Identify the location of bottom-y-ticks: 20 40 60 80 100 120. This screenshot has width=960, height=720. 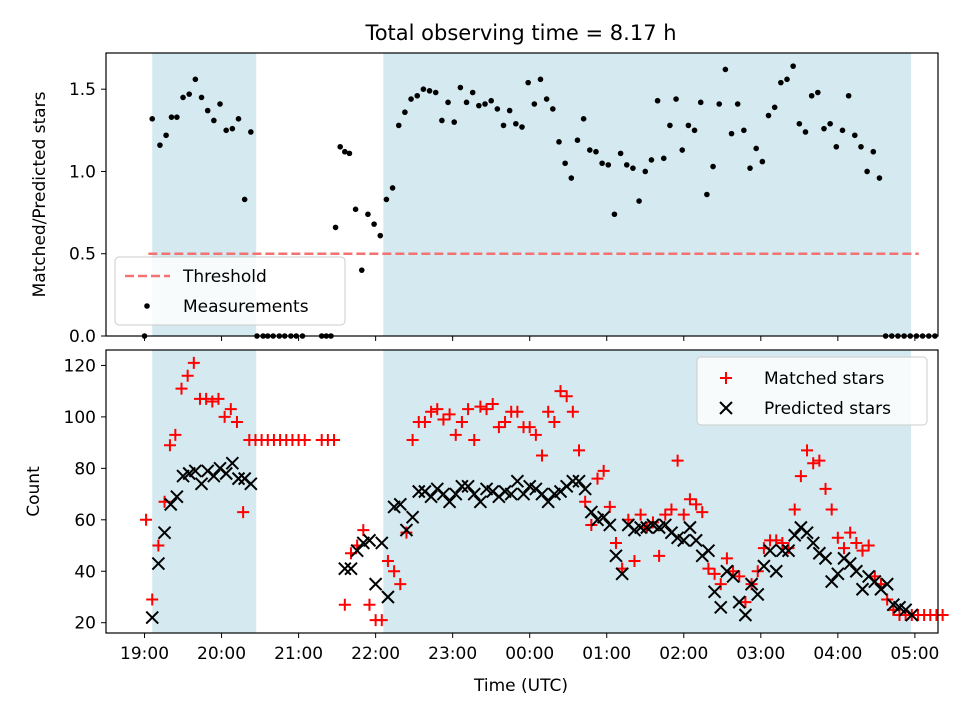
(85, 495).